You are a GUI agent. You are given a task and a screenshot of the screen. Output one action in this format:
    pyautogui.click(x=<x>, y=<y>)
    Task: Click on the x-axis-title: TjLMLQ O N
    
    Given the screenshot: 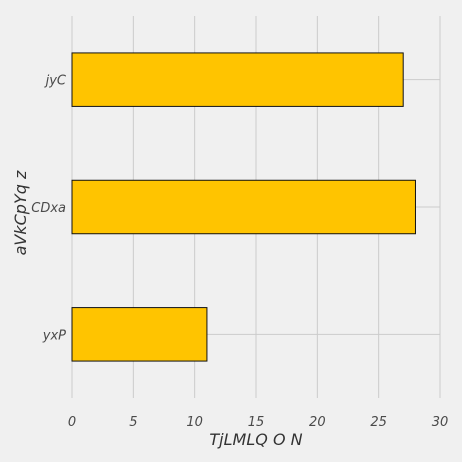 What is the action you would take?
    pyautogui.click(x=255, y=439)
    